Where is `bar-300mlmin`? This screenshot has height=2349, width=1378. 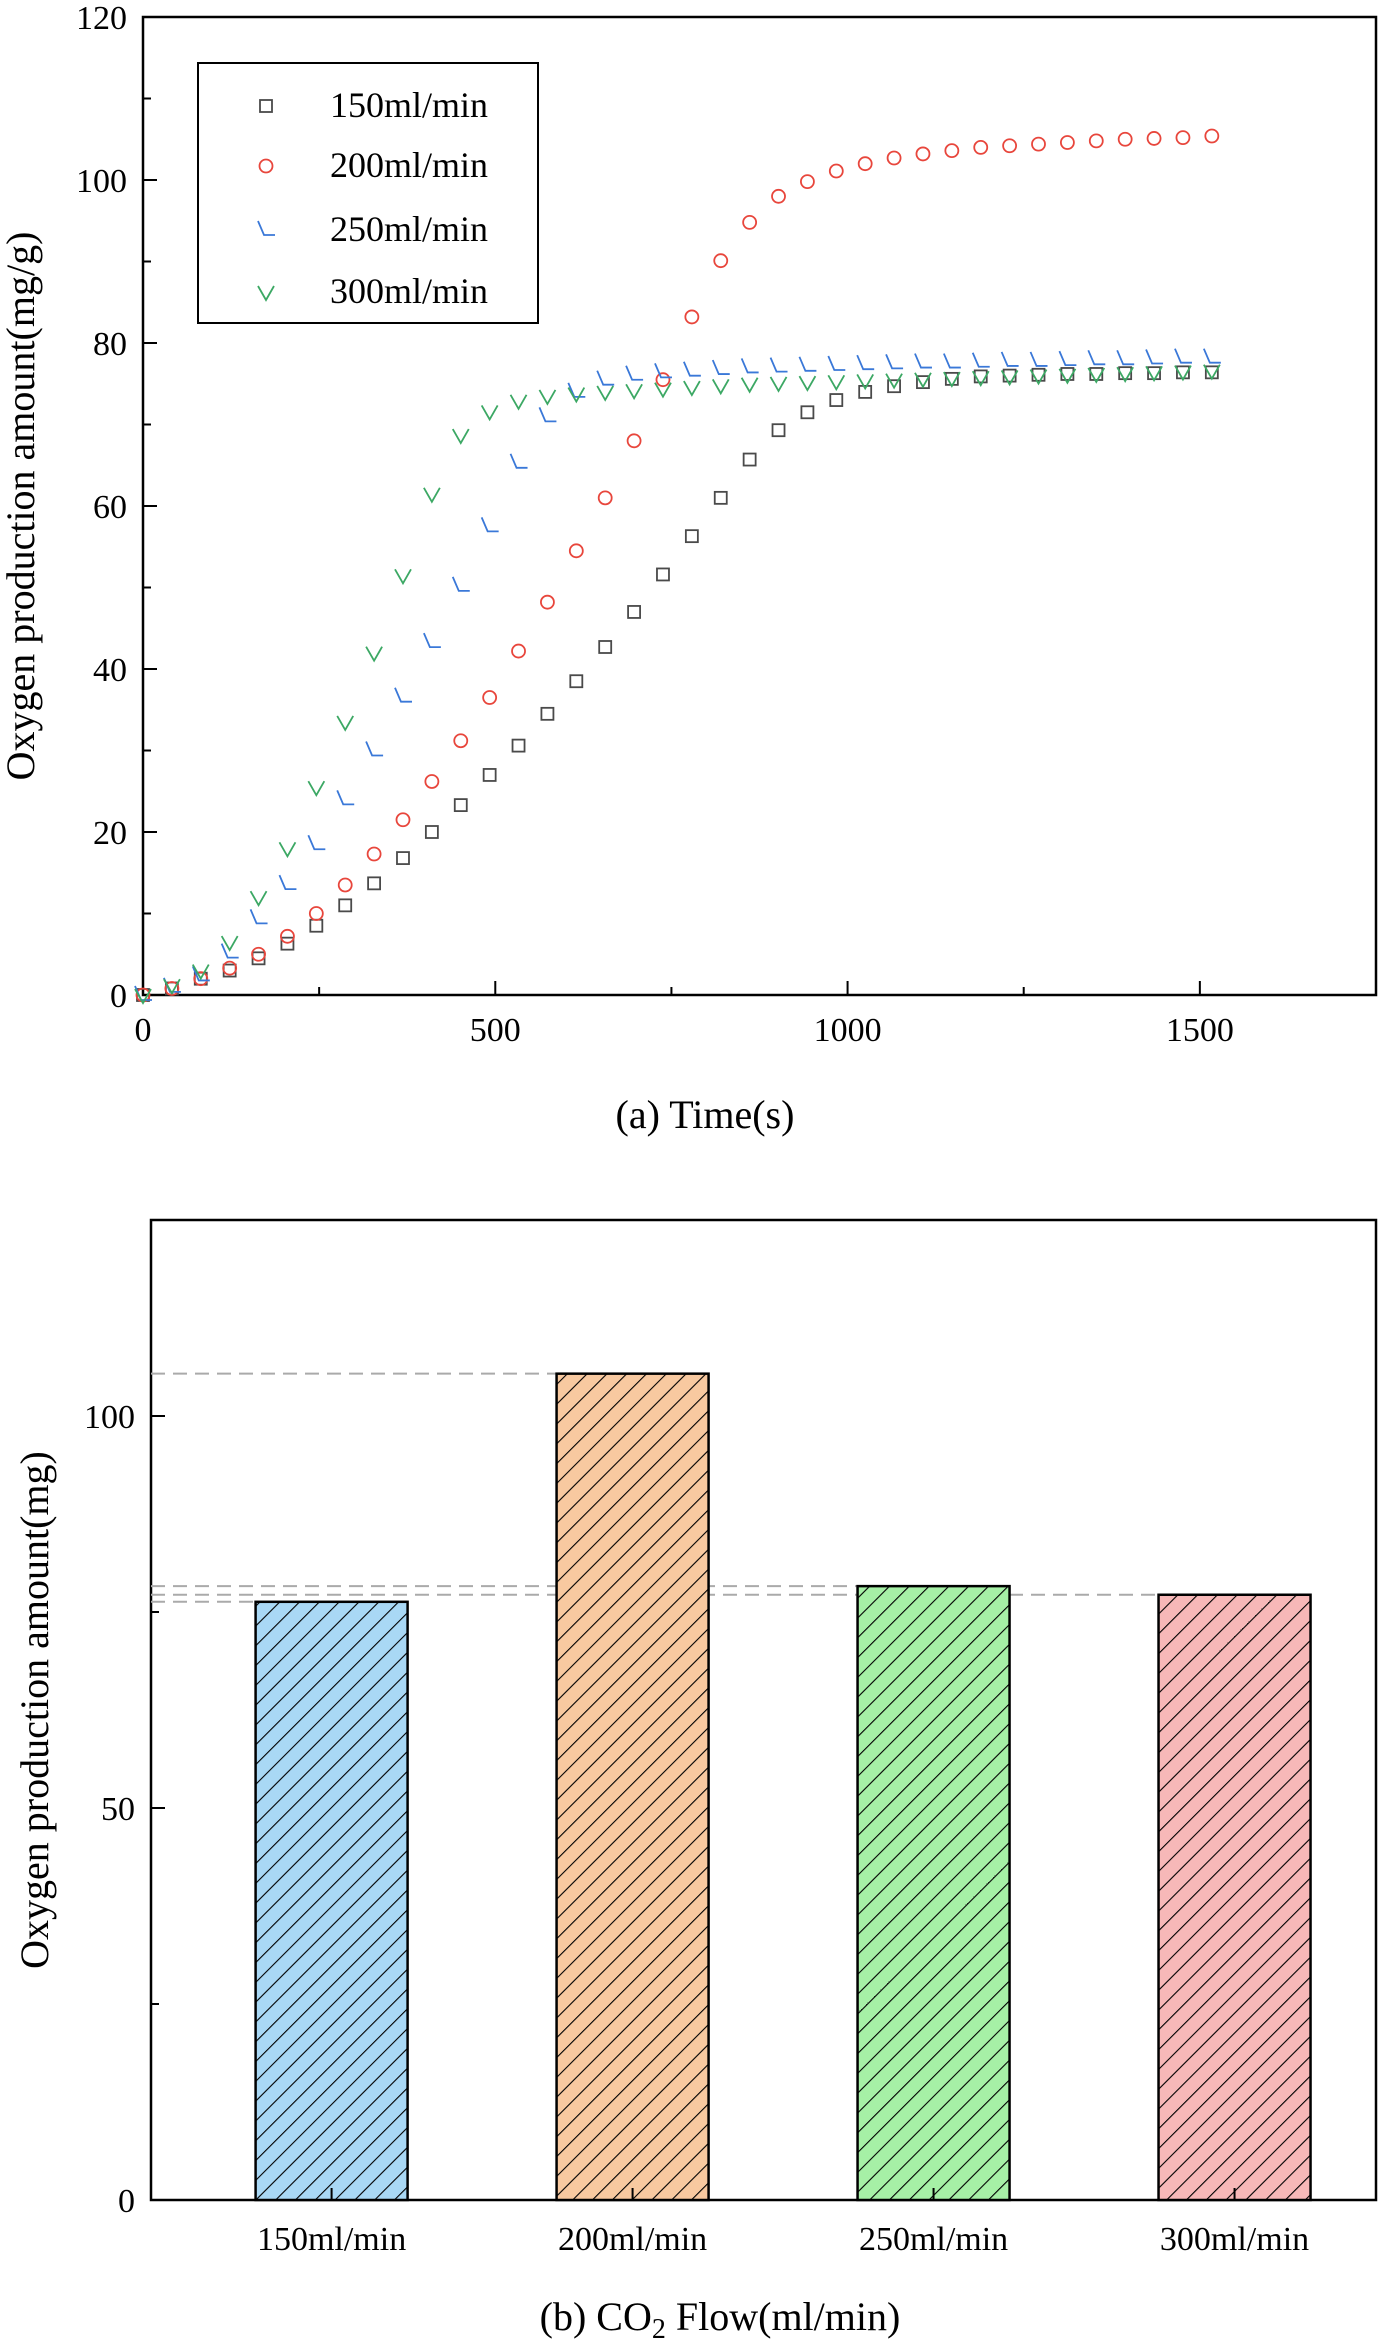
bar-300mlmin is located at coordinates (1234, 1897).